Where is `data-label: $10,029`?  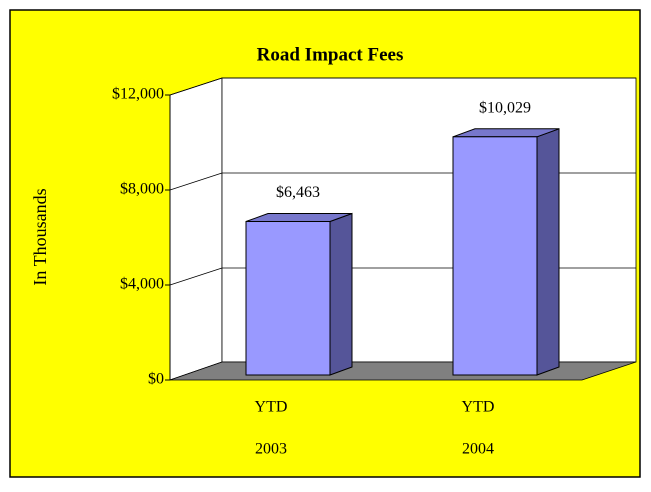 data-label: $10,029 is located at coordinates (505, 107).